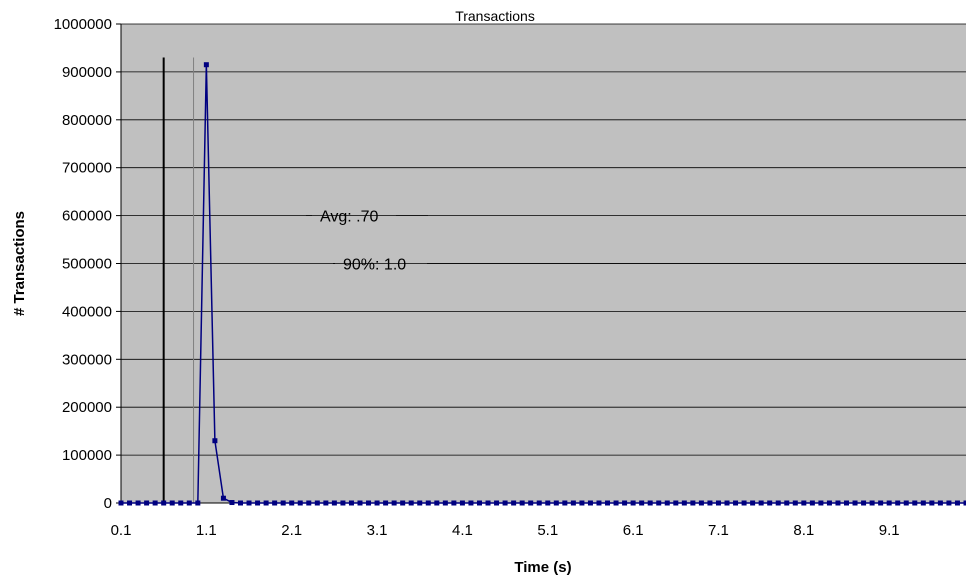 This screenshot has width=966, height=580. Describe the element at coordinates (718, 530) in the screenshot. I see `x-tick-label: 7.1` at that location.